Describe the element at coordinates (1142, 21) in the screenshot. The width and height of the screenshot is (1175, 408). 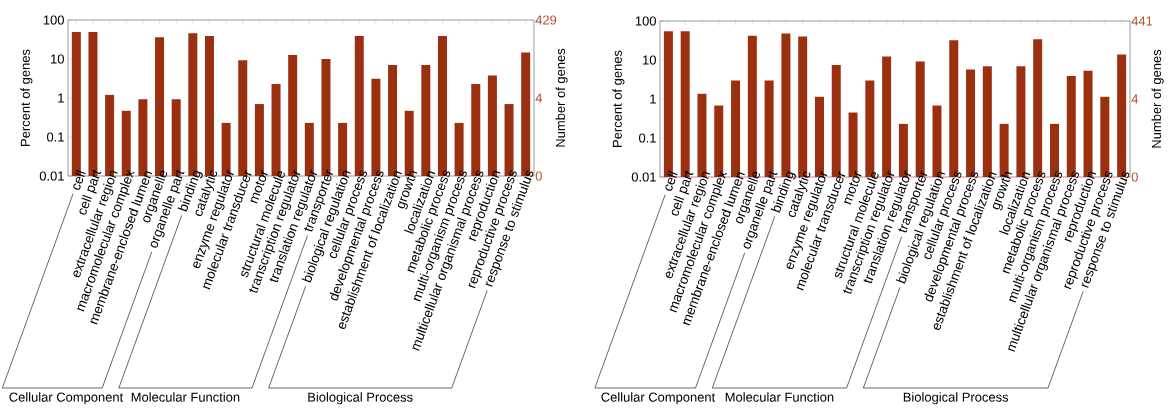
I see `text: 441` at that location.